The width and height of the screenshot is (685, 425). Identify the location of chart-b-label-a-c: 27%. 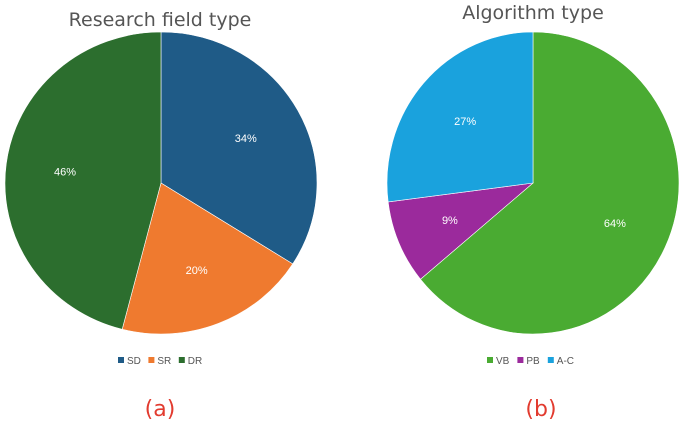
(465, 122).